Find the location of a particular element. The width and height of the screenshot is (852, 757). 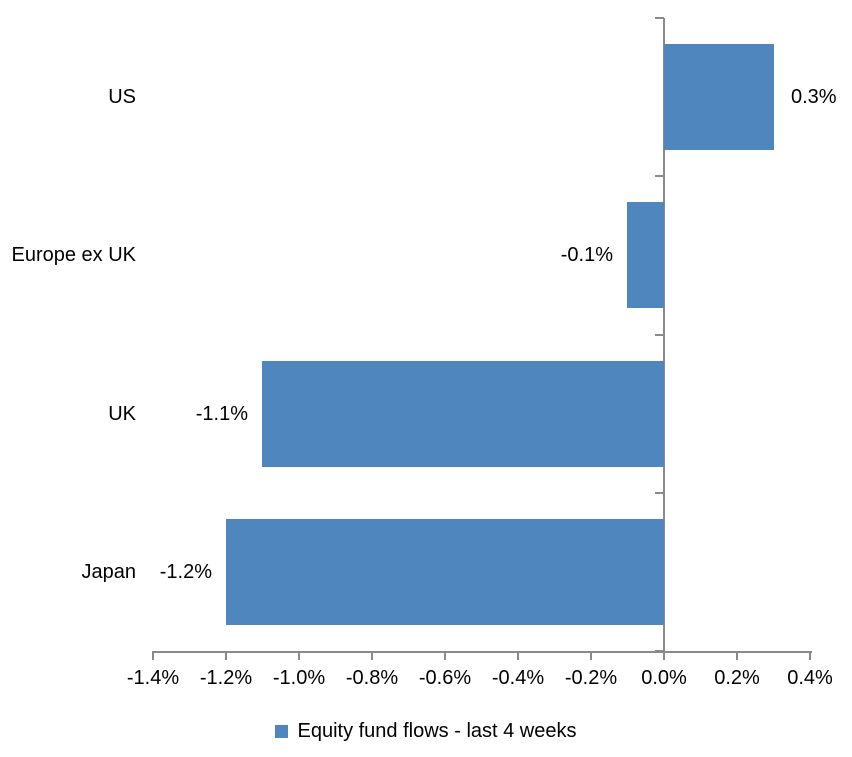

x-axis-tick-label: -0.2% is located at coordinates (591, 678).